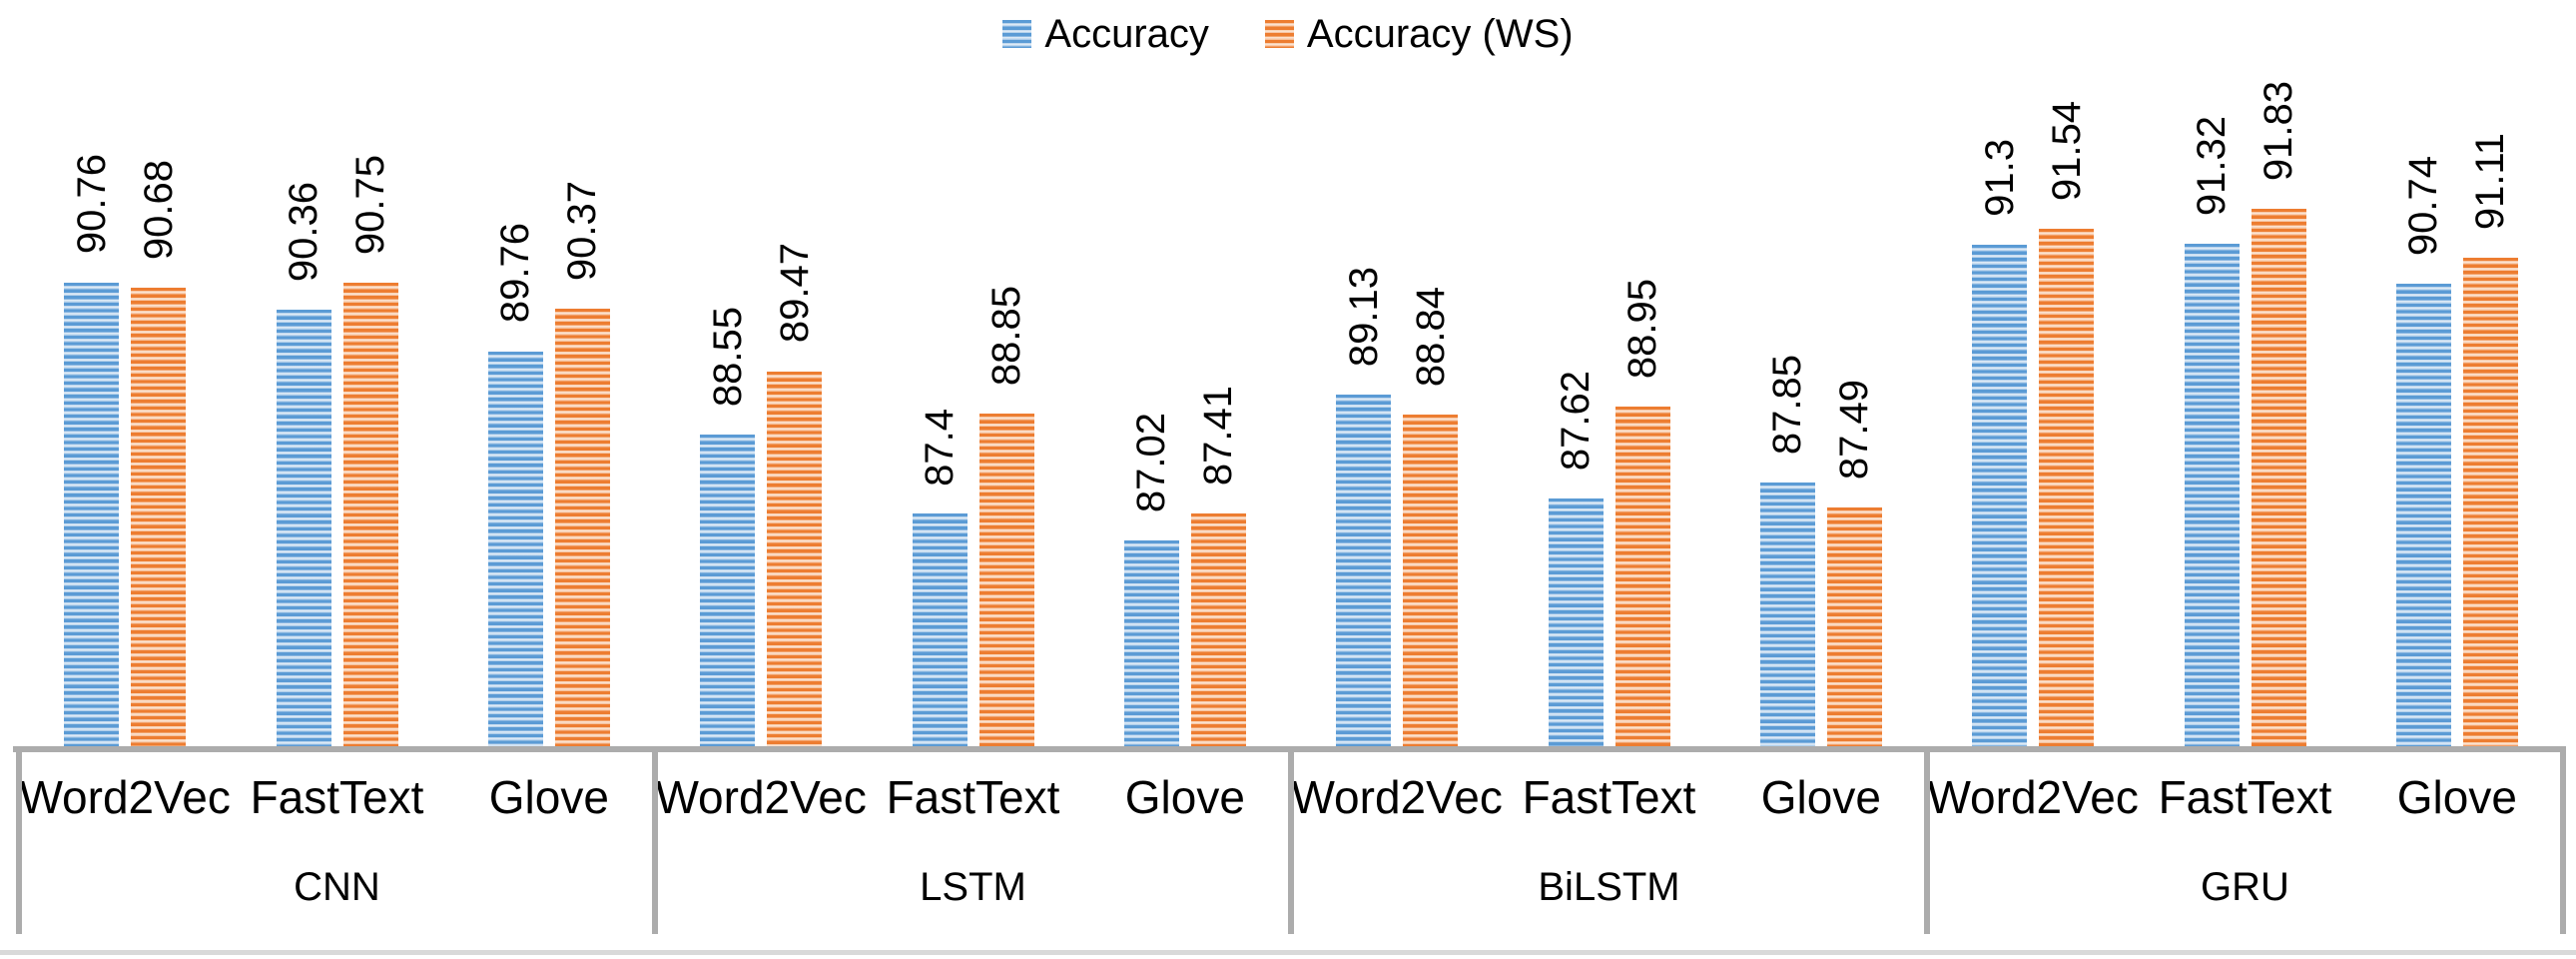 The width and height of the screenshot is (2576, 959). Describe the element at coordinates (1609, 887) in the screenshot. I see `group-label: BiLSTM` at that location.